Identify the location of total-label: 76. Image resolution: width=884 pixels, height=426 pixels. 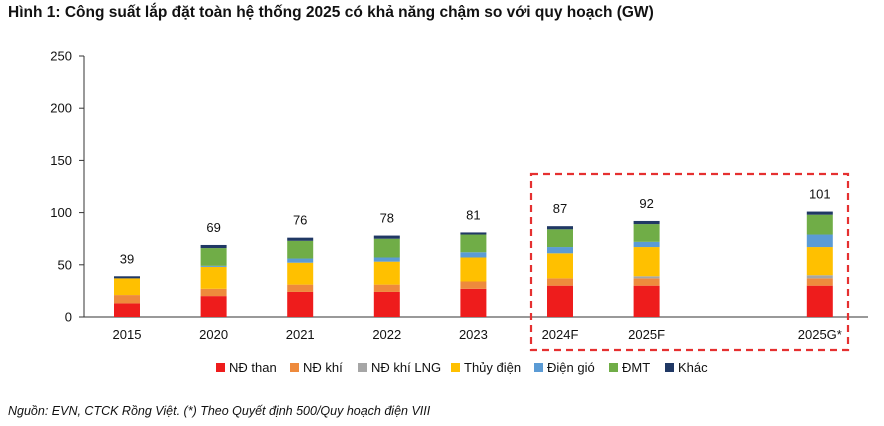
(300, 220).